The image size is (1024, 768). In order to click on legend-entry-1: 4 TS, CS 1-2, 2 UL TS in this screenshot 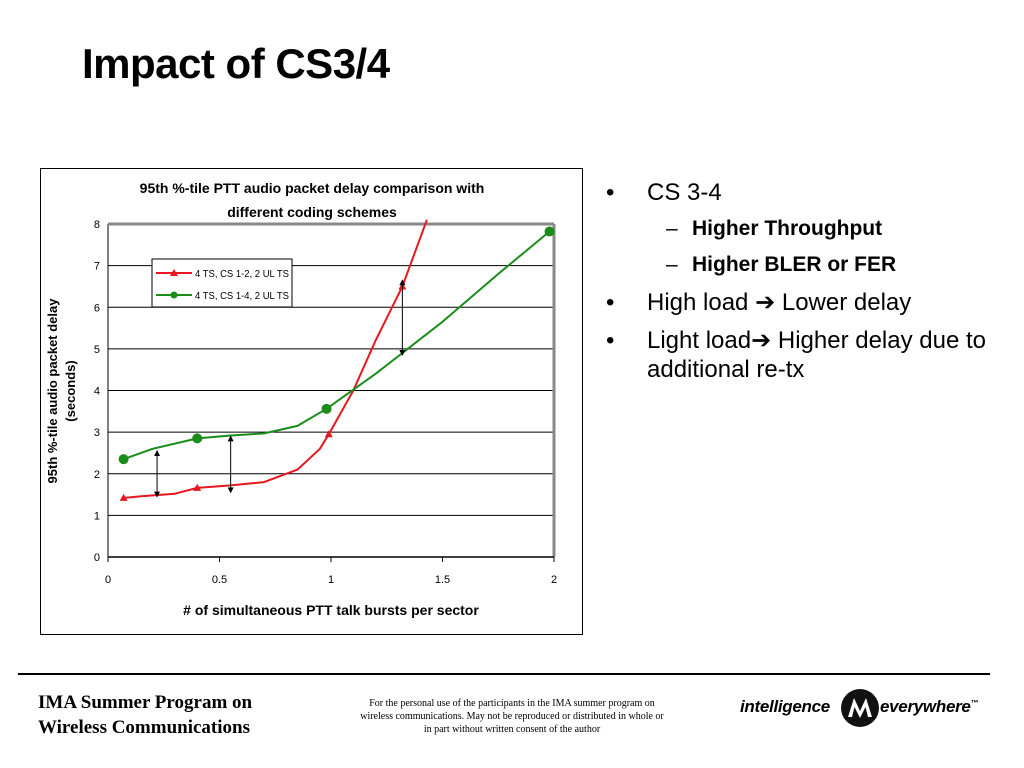, I will do `click(242, 274)`.